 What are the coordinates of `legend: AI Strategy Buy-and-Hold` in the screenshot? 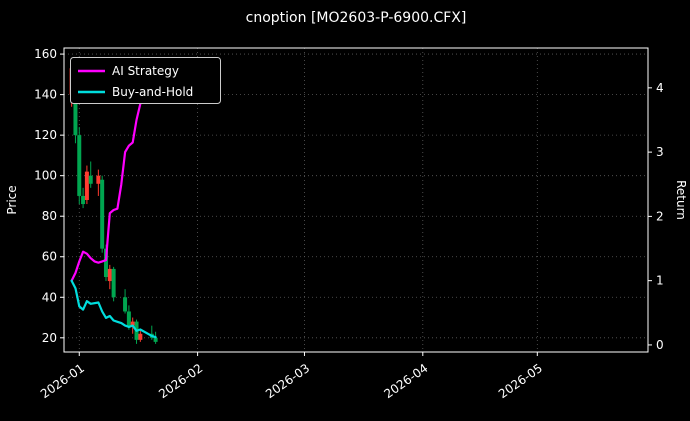 It's located at (145, 80).